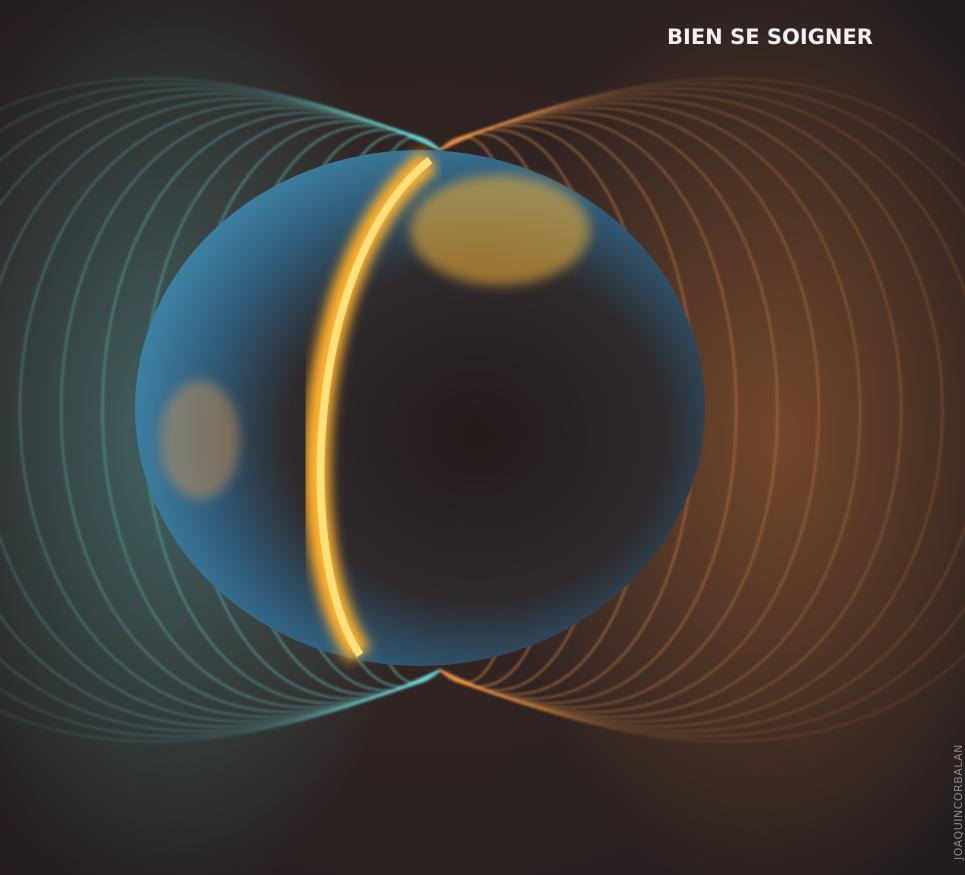  I want to click on photo-credit: JOAQUINCORBALAN, so click(958, 802).